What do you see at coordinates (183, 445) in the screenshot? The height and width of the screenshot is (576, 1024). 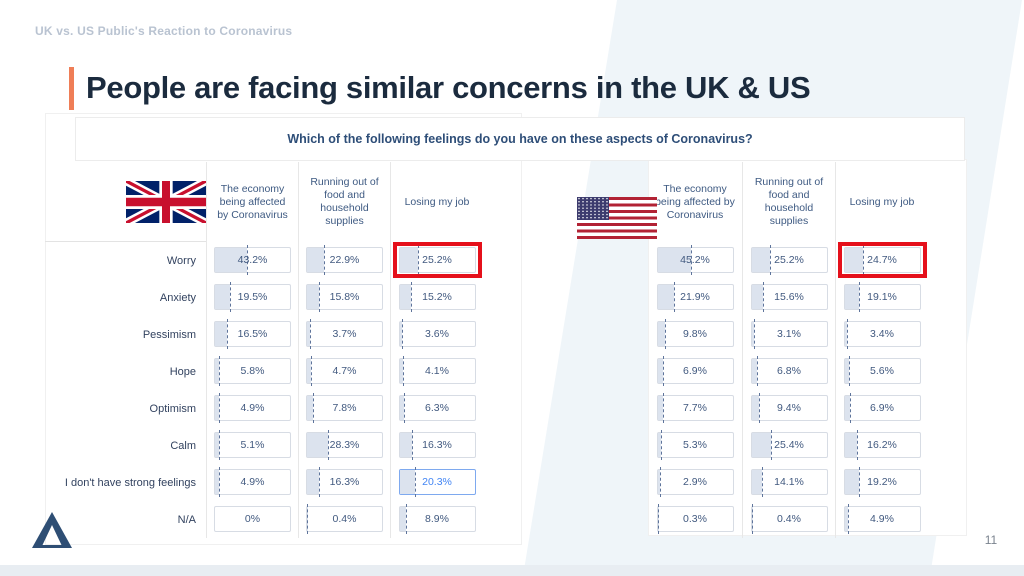 I see `row-label: Calm` at bounding box center [183, 445].